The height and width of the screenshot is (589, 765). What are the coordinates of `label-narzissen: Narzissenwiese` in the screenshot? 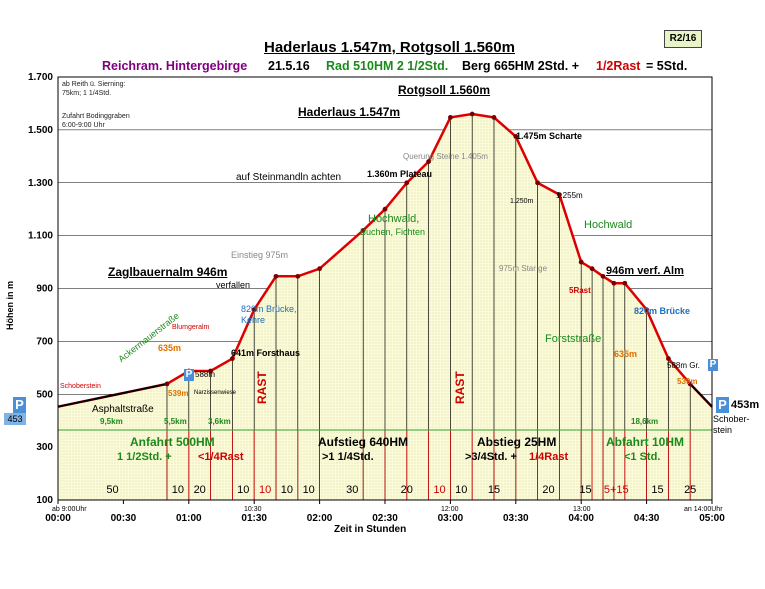 It's located at (215, 393).